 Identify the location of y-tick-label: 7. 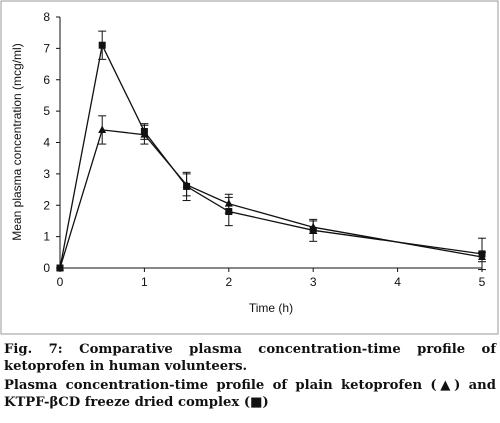
(46, 48).